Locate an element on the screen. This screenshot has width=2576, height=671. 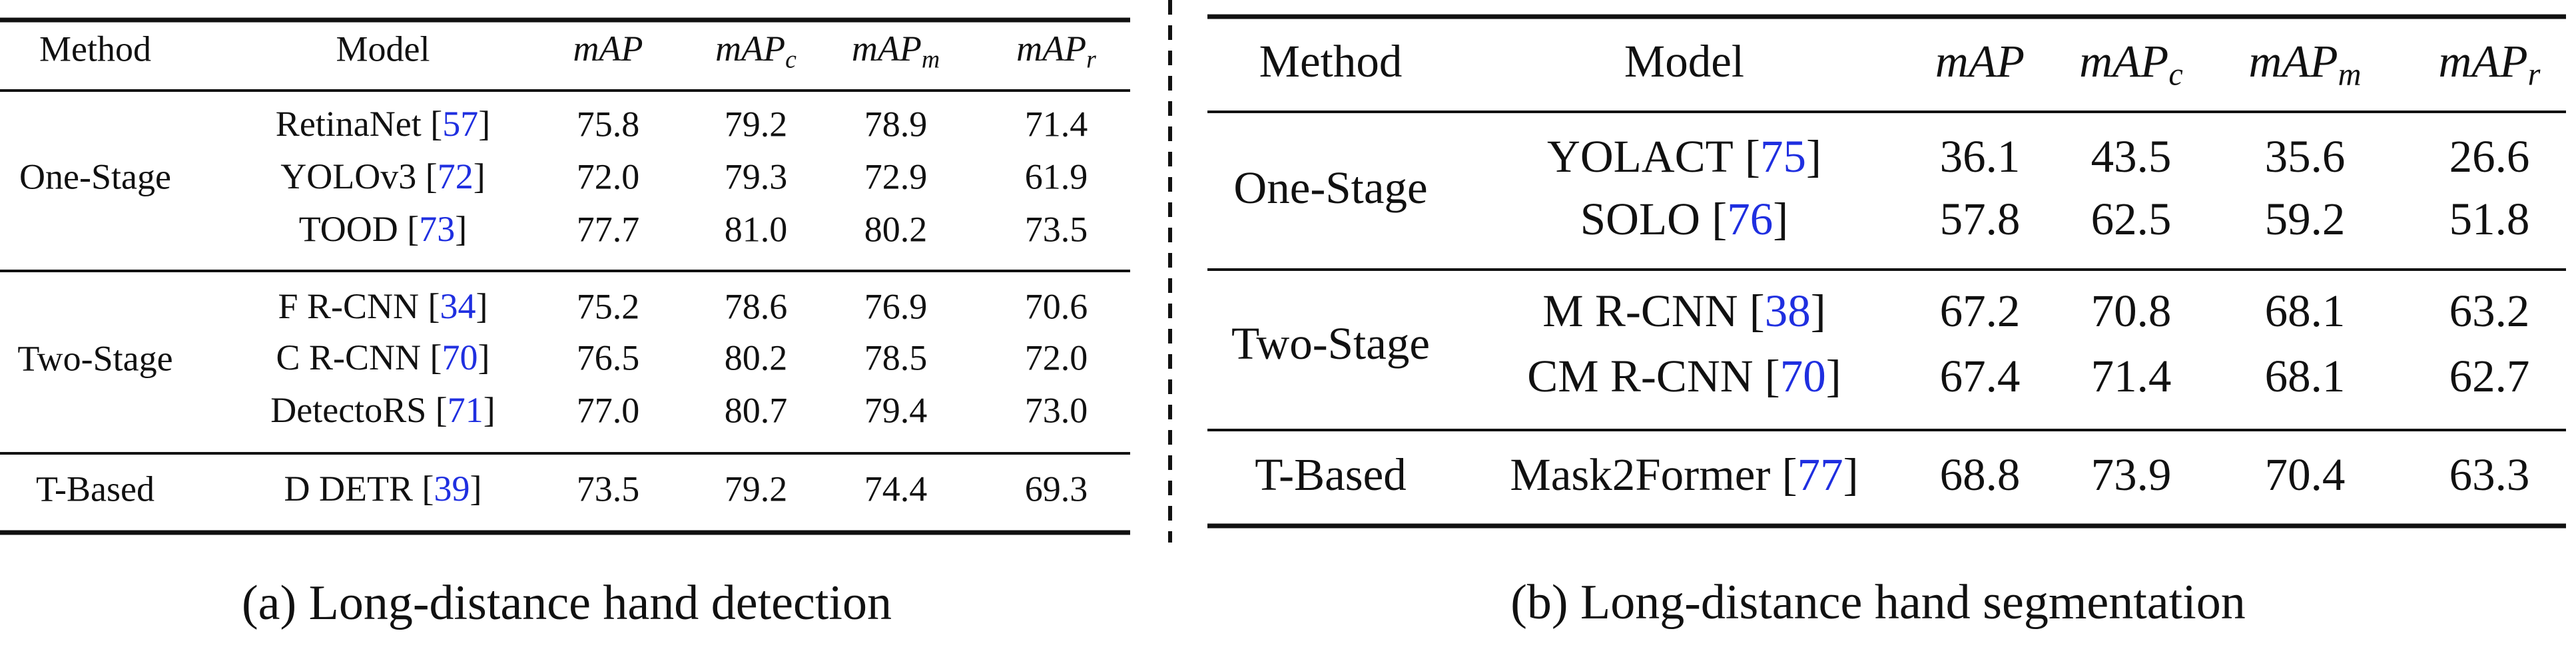
model-cell: Mask2Former [77] is located at coordinates (1684, 474).